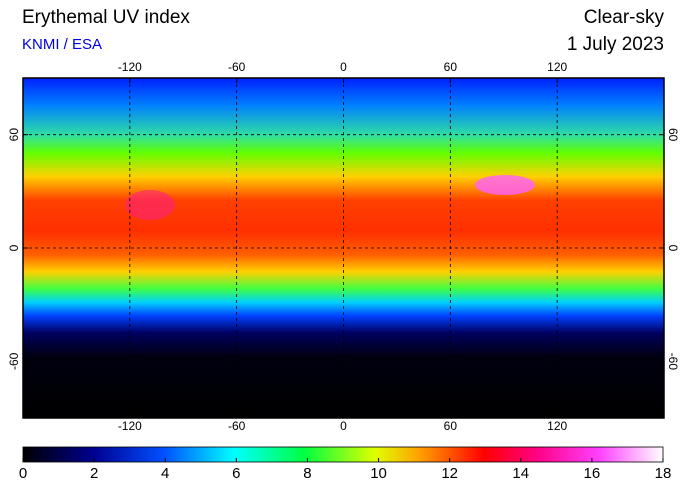  Describe the element at coordinates (592, 473) in the screenshot. I see `colorbar-tick-label: 16` at that location.